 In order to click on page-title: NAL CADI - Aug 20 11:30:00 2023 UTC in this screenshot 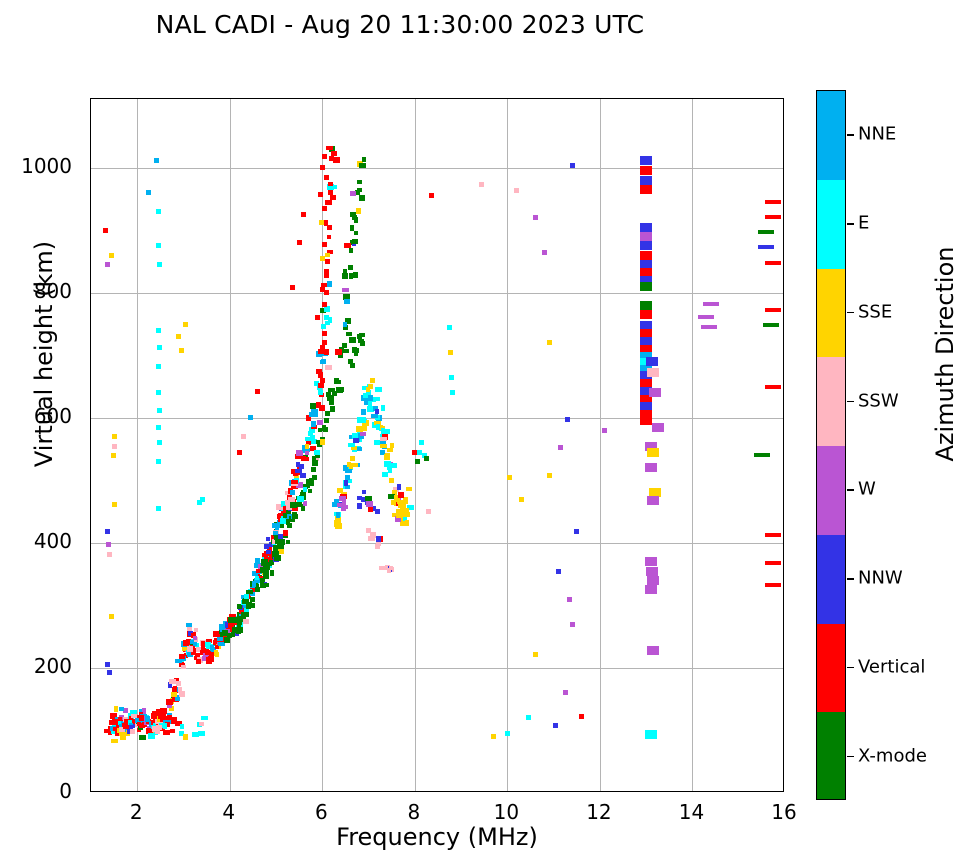, I will do `click(400, 24)`.